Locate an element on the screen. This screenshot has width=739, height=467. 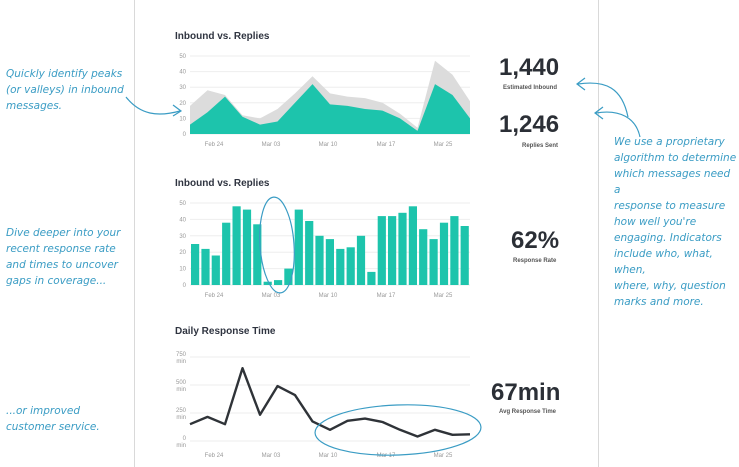
area-chart-x-tick-label: Mar 17 is located at coordinates (386, 145).